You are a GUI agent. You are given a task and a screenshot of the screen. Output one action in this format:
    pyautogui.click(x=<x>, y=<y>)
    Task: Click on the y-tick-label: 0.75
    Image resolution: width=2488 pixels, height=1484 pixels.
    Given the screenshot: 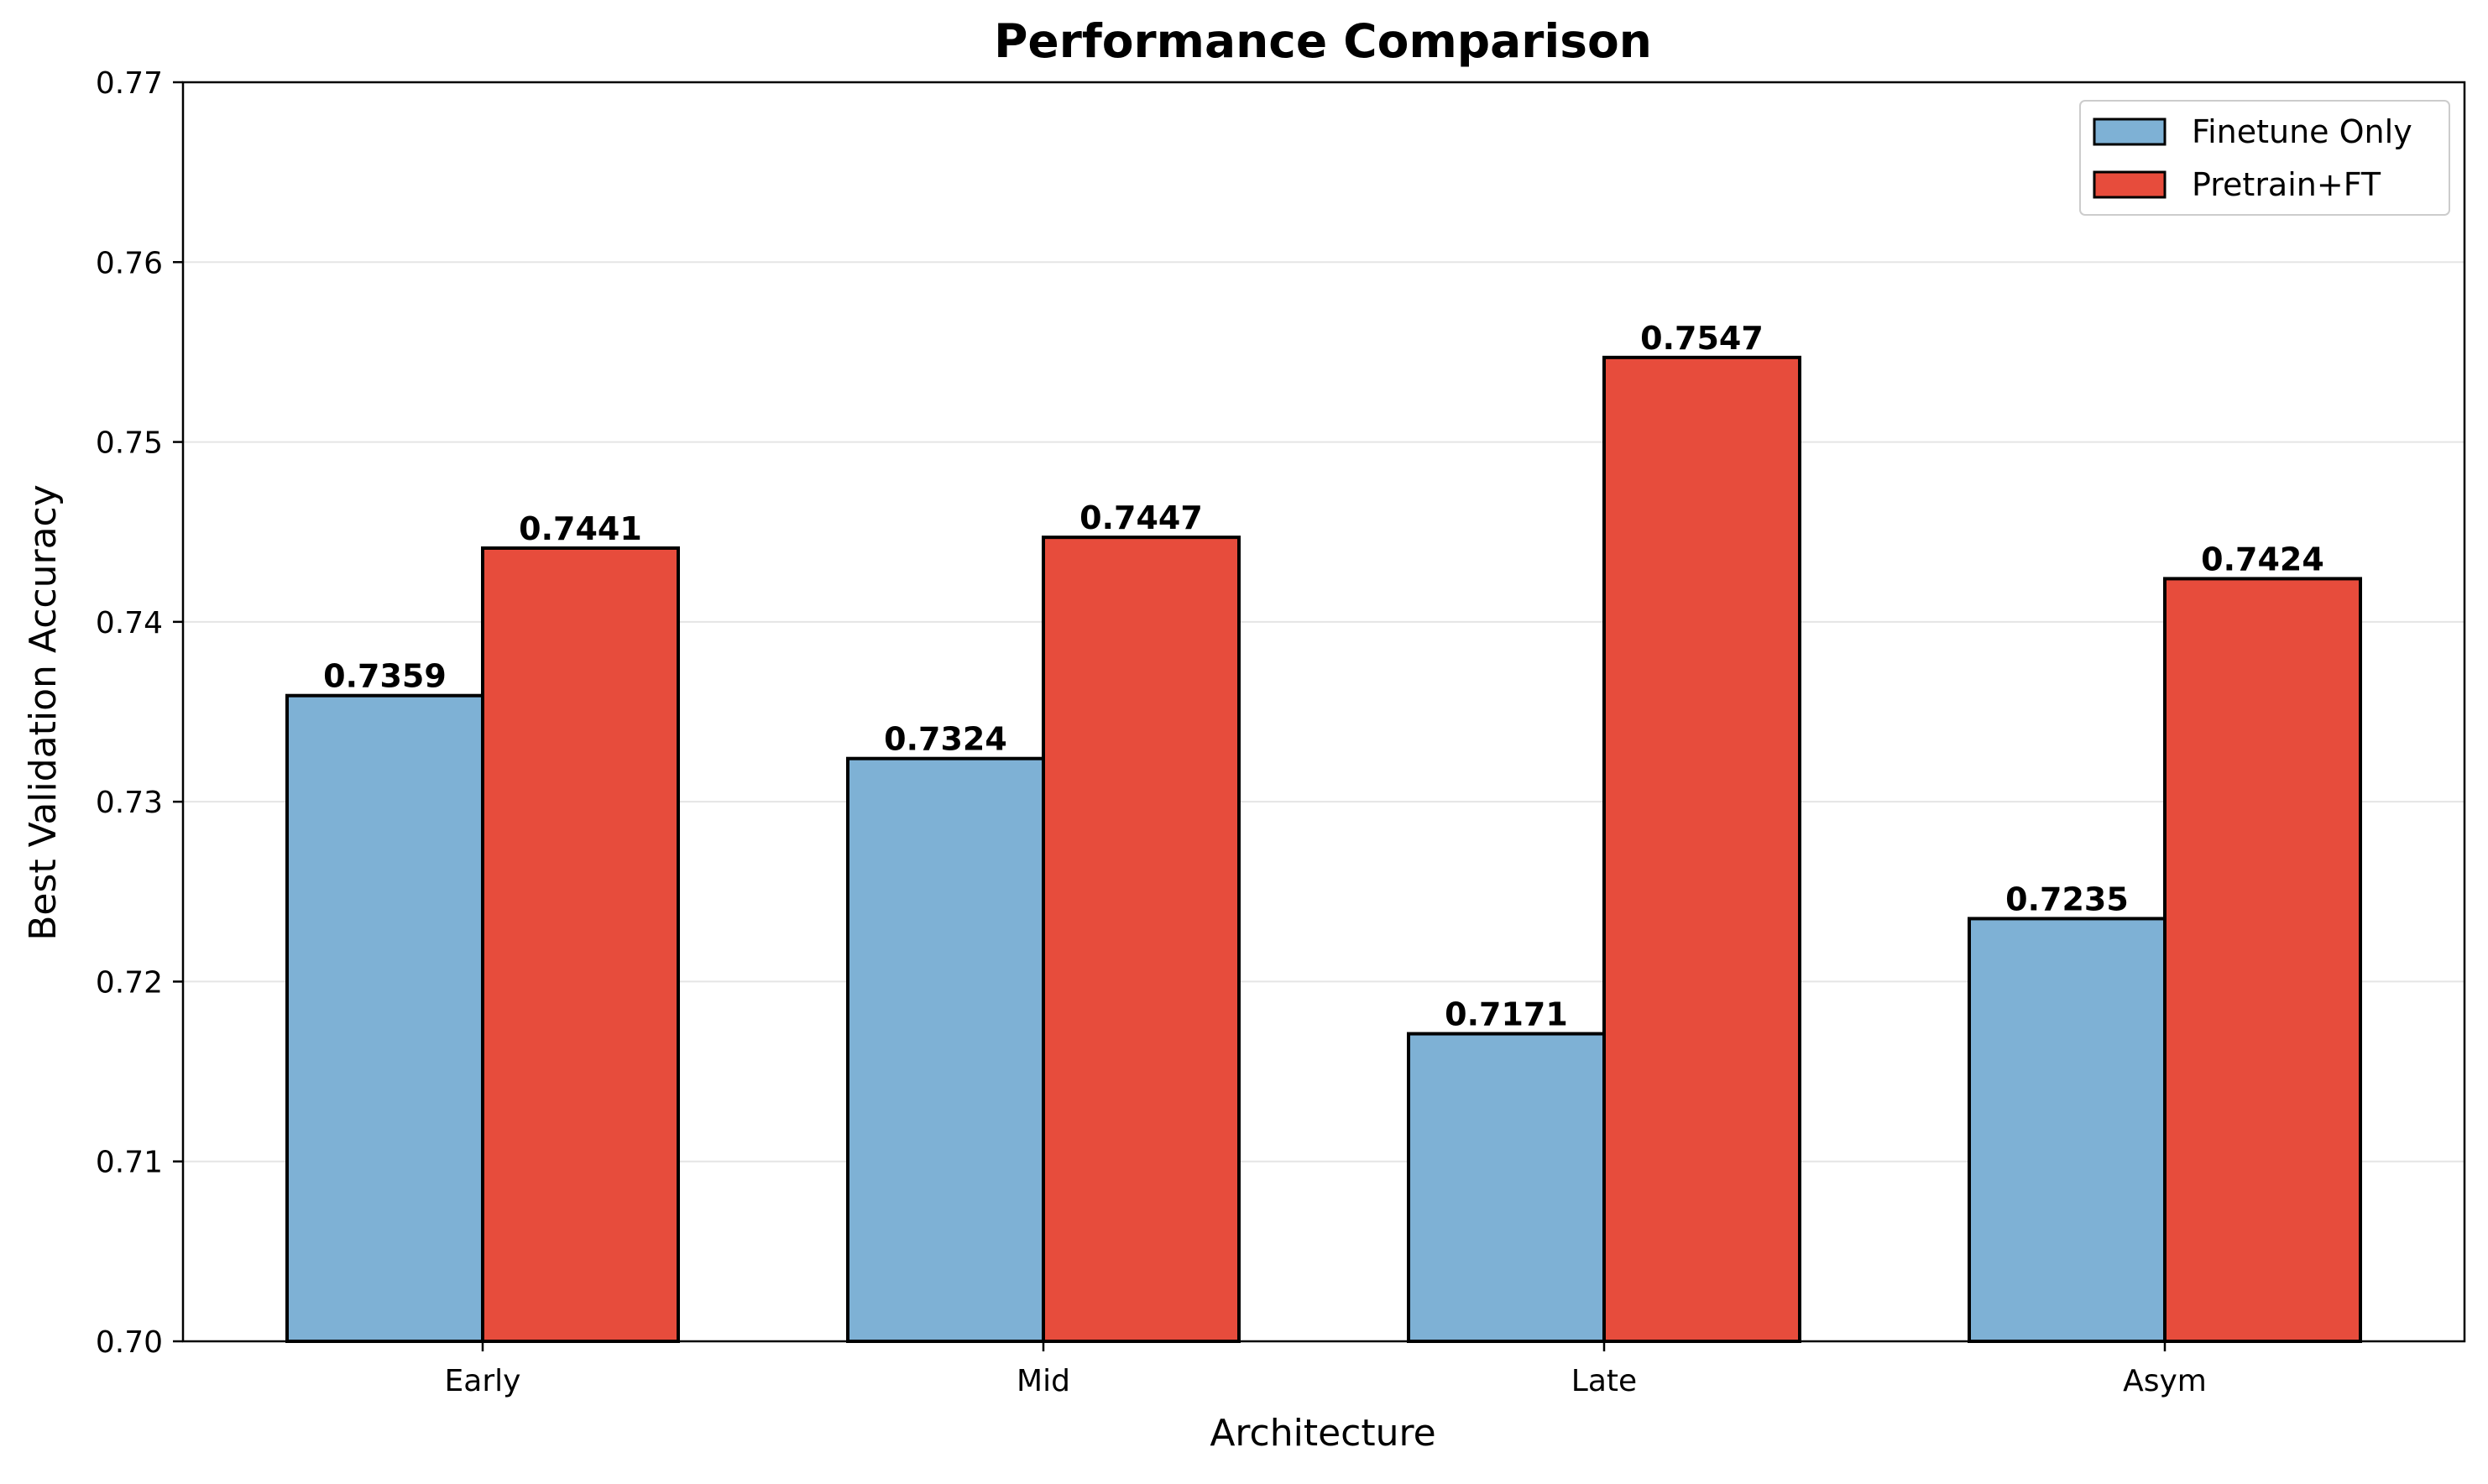 What is the action you would take?
    pyautogui.click(x=129, y=443)
    